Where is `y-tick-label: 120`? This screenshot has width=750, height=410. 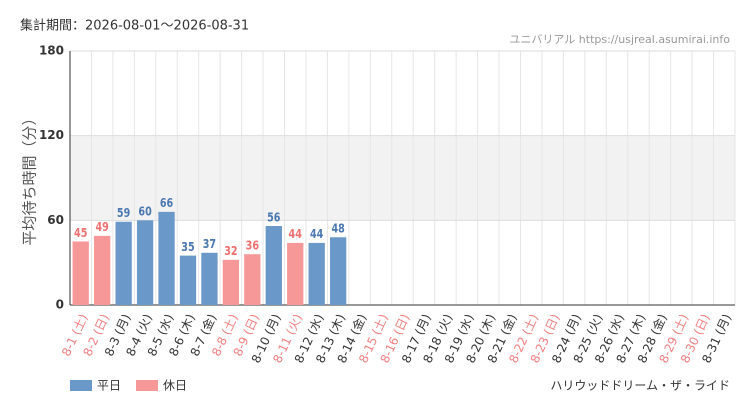 y-tick-label: 120 is located at coordinates (51, 135).